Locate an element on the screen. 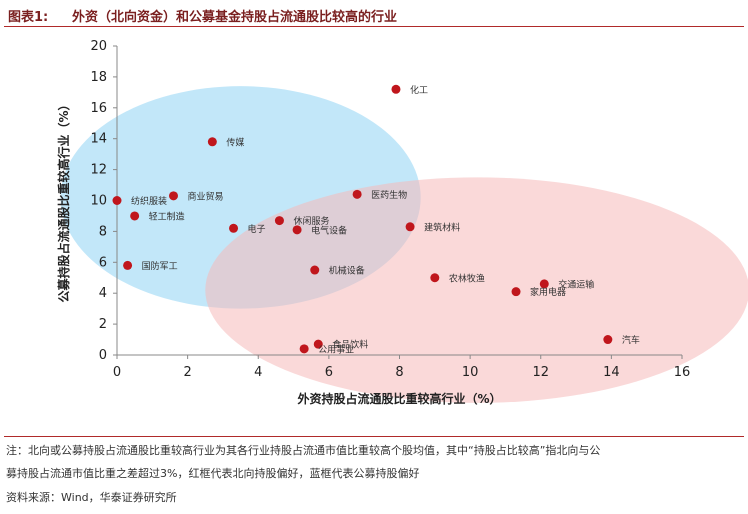 This screenshot has width=748, height=514. y-tick-label: 8 is located at coordinates (103, 231).